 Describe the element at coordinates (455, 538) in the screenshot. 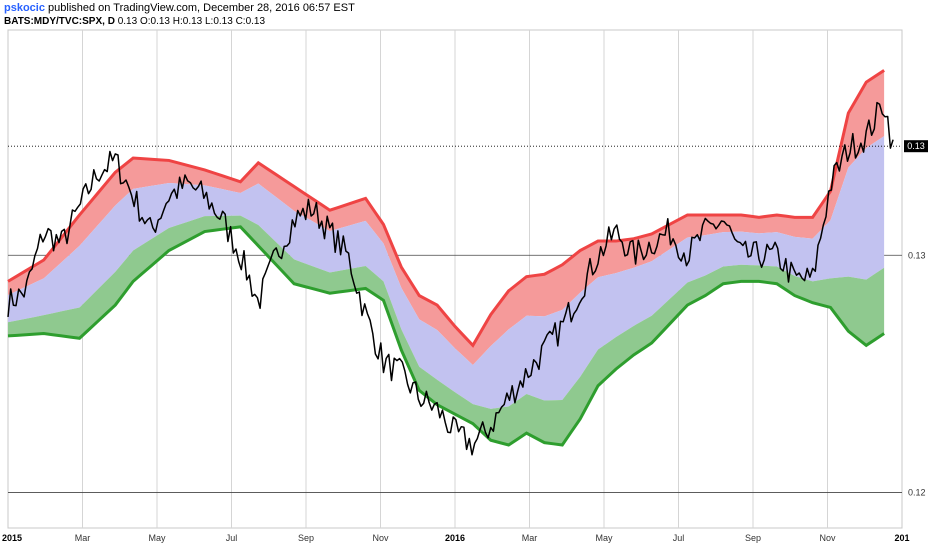

I see `x-tick-label: 2016` at that location.